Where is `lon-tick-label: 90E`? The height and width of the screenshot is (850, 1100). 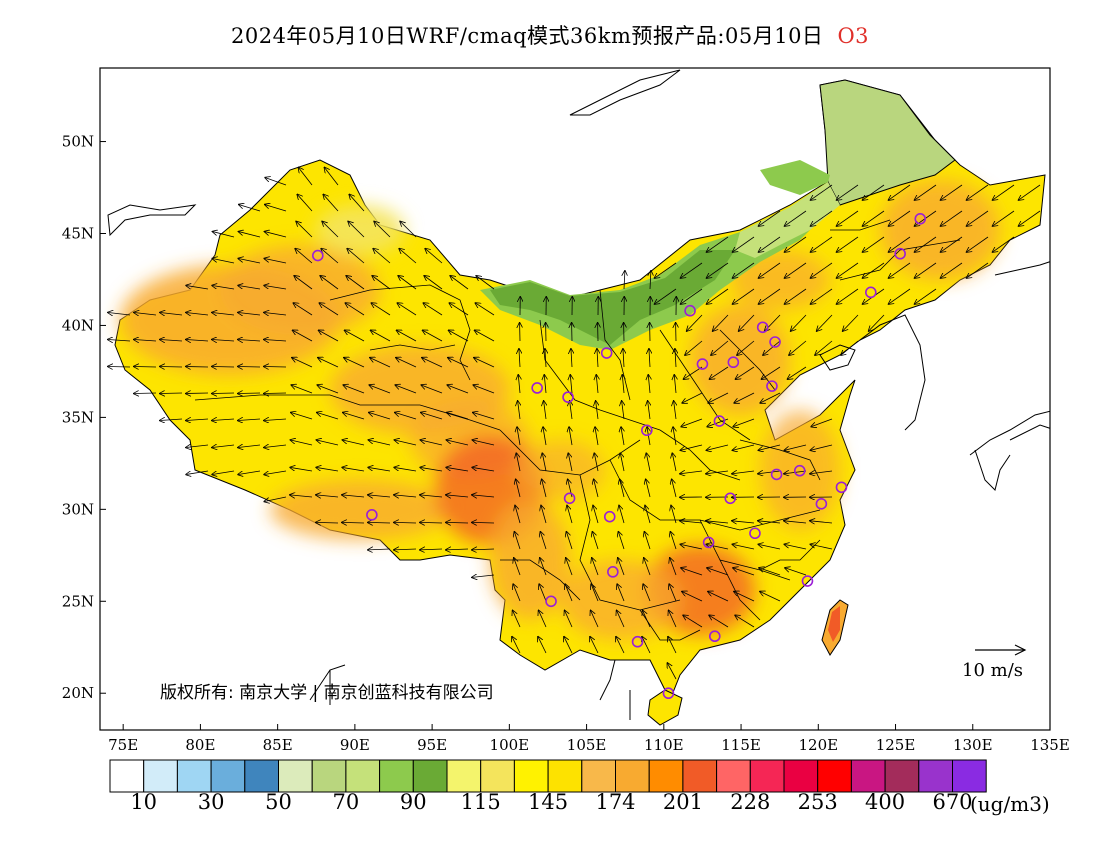
lon-tick-label: 90E is located at coordinates (355, 745).